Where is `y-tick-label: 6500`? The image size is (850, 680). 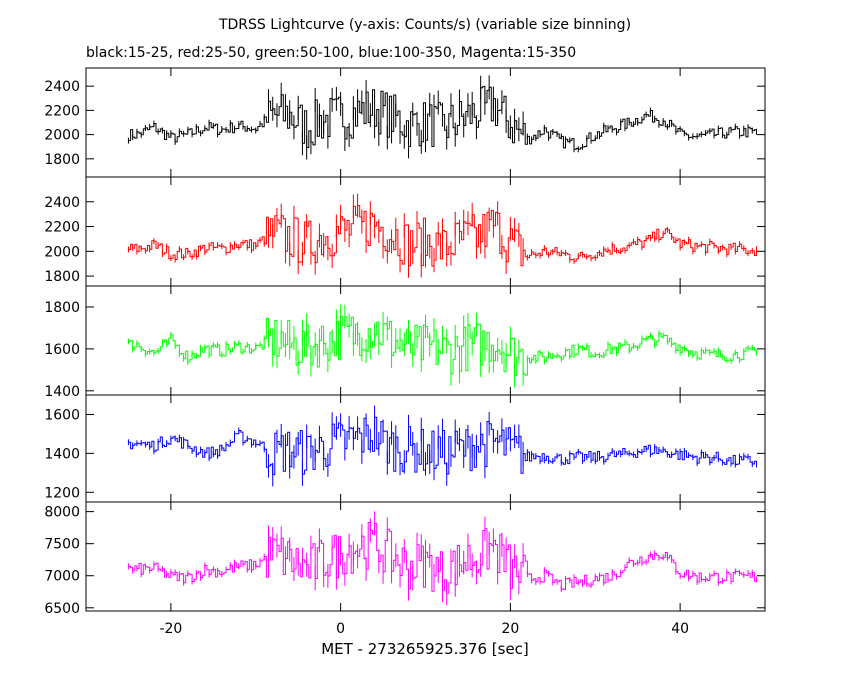 y-tick-label: 6500 is located at coordinates (62, 609).